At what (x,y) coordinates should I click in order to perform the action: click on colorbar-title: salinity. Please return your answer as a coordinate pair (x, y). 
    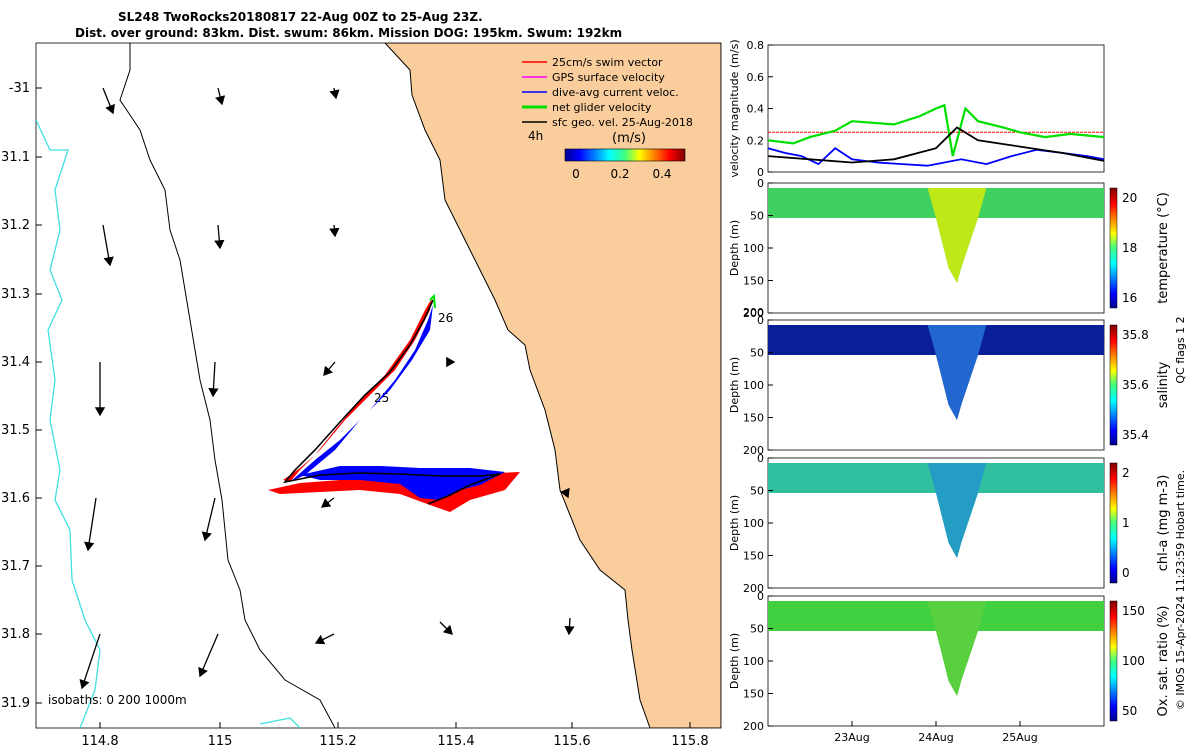
    Looking at the image, I should click on (1163, 384).